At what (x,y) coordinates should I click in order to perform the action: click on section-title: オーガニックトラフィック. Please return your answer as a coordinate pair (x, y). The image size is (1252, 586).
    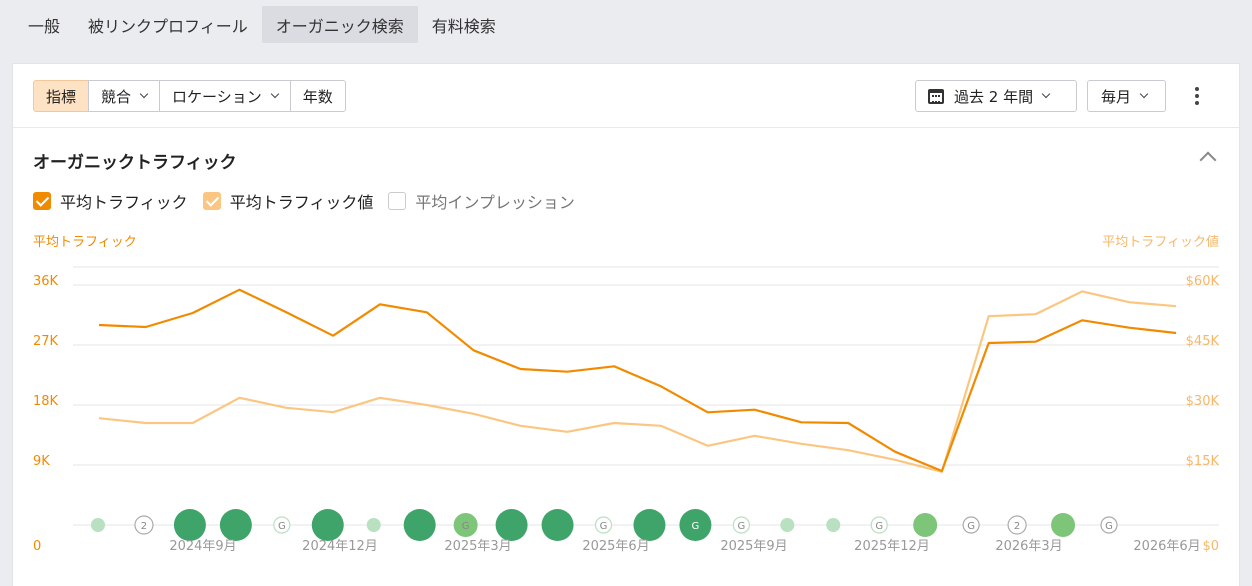
    Looking at the image, I should click on (135, 163).